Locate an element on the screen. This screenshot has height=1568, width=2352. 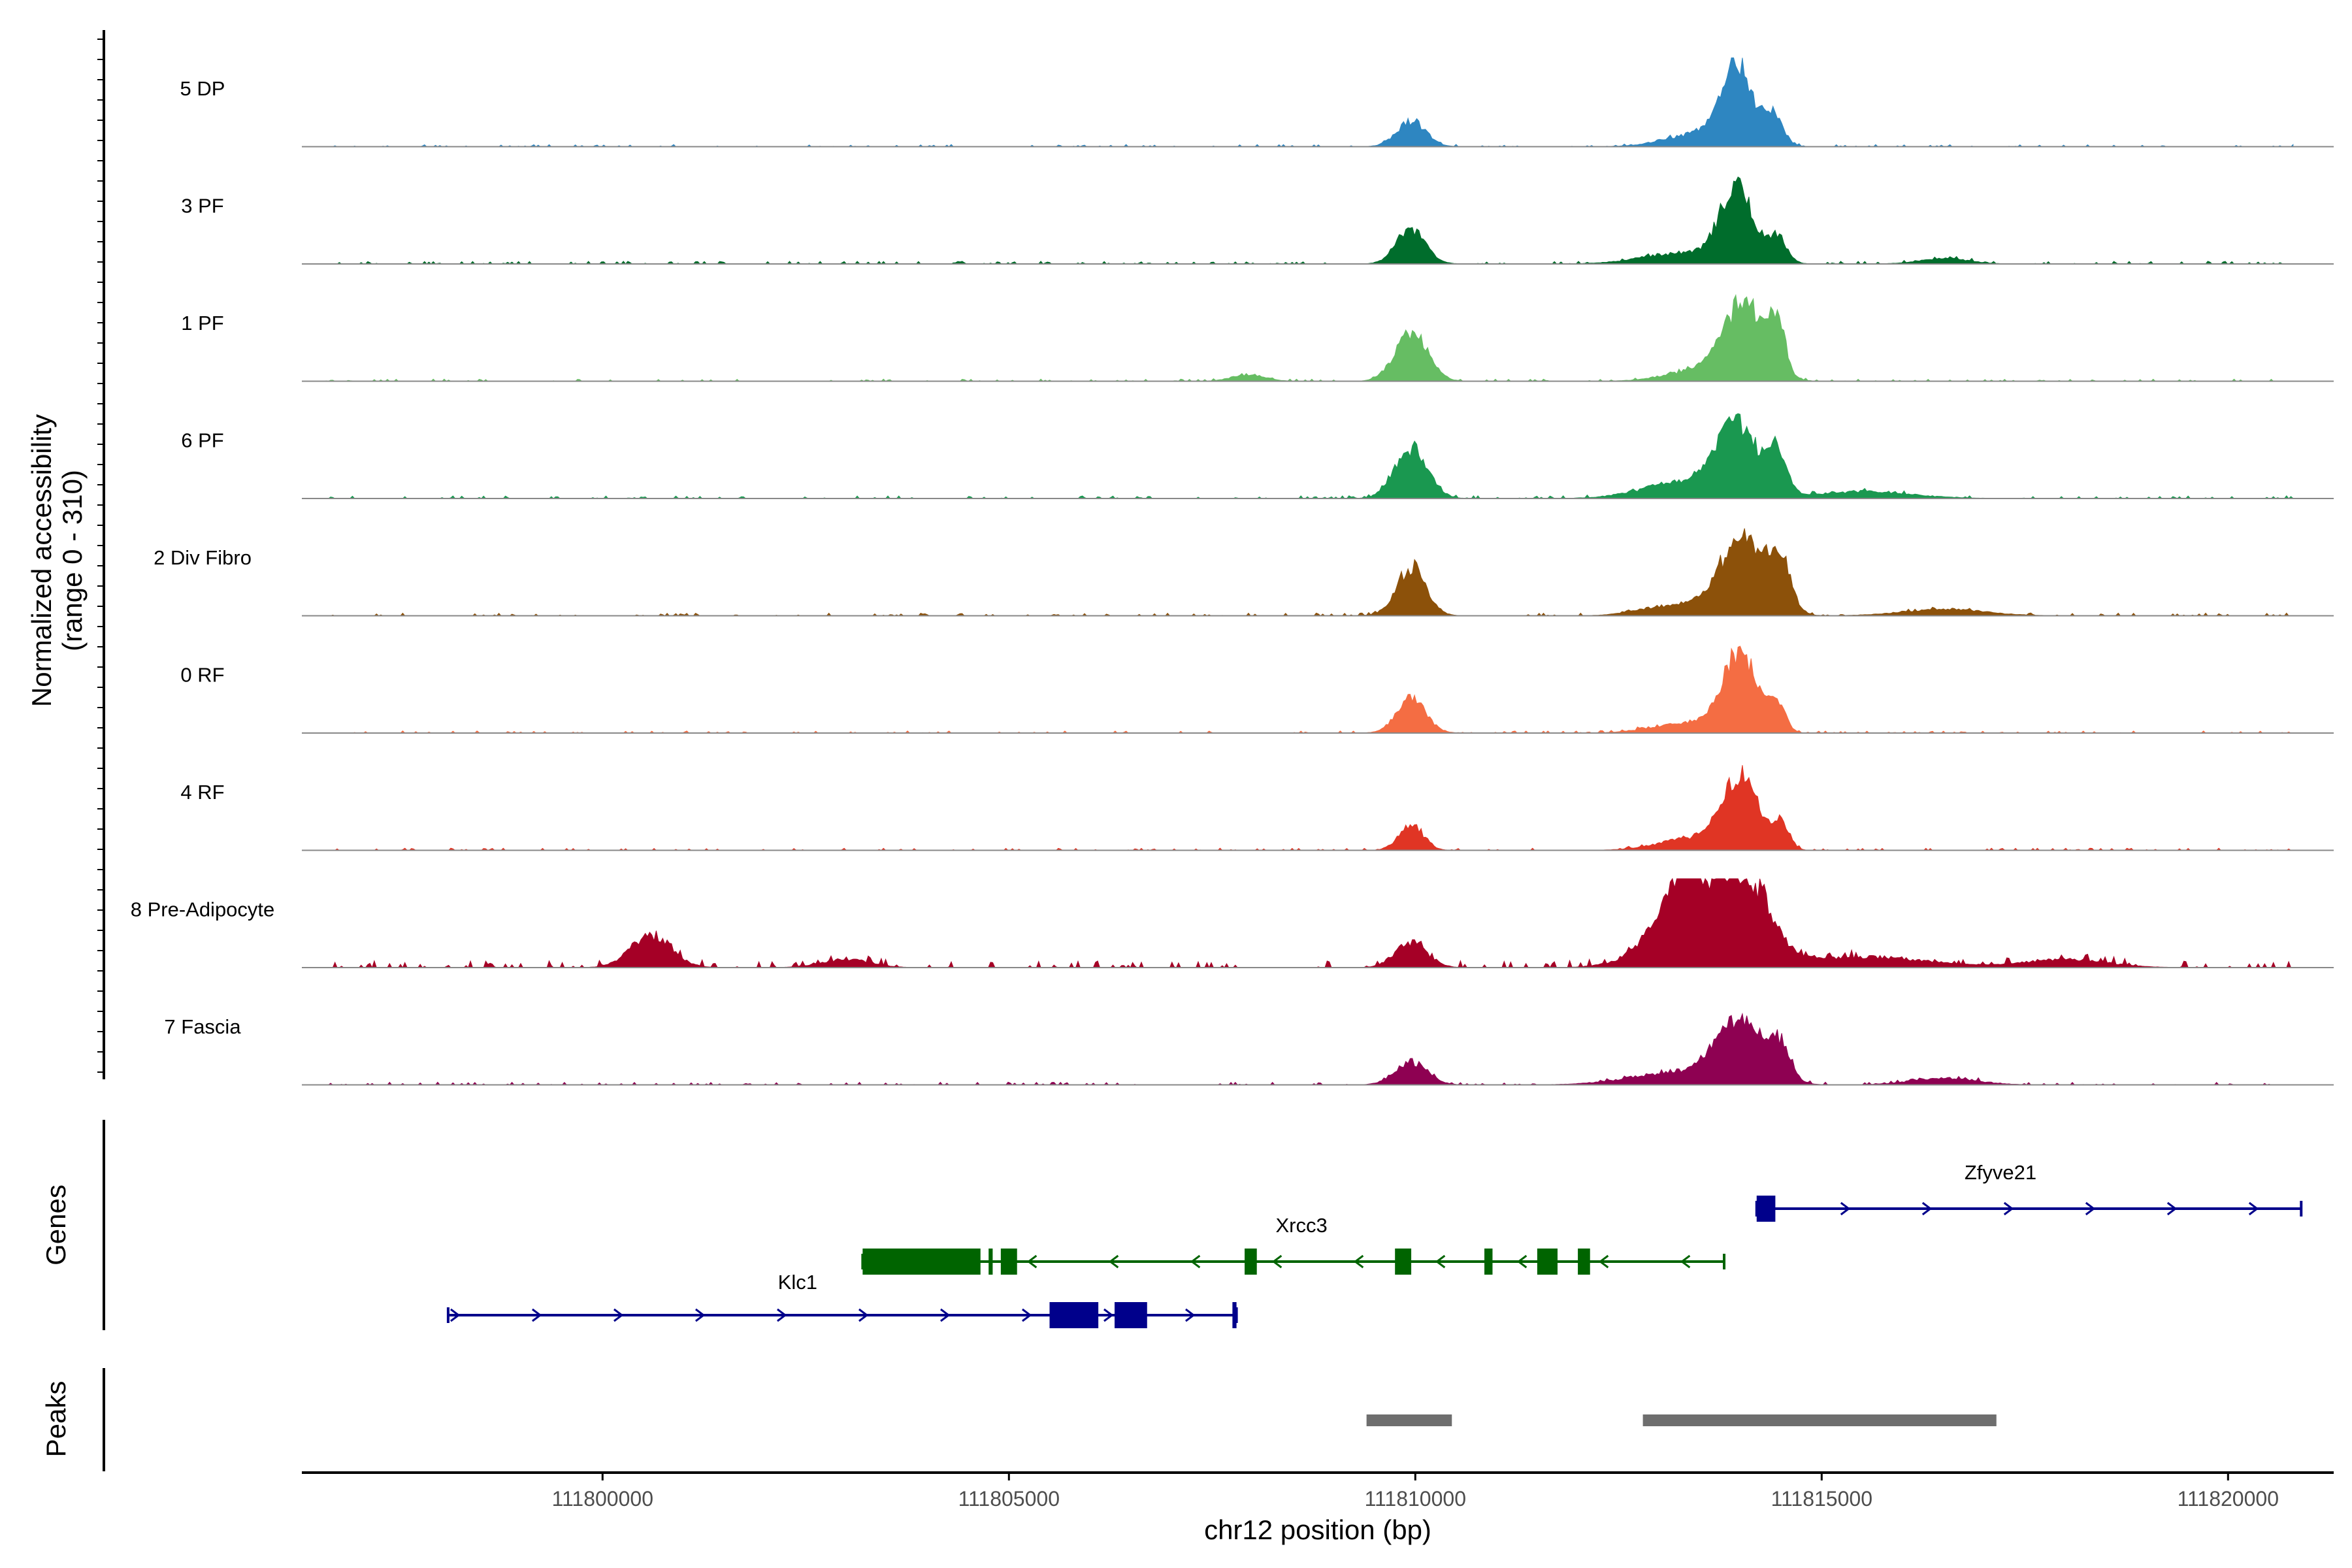
x-tick-label: 111820000 is located at coordinates (2228, 1499).